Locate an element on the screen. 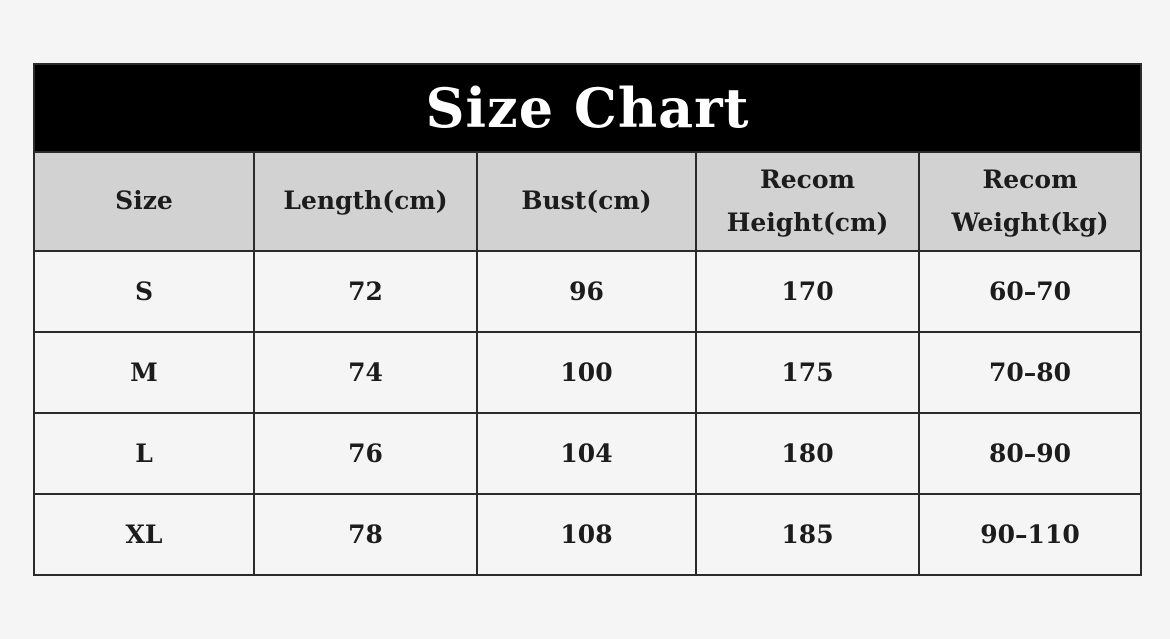 The width and height of the screenshot is (1170, 639). recom-height-line1: Recom is located at coordinates (807, 179).